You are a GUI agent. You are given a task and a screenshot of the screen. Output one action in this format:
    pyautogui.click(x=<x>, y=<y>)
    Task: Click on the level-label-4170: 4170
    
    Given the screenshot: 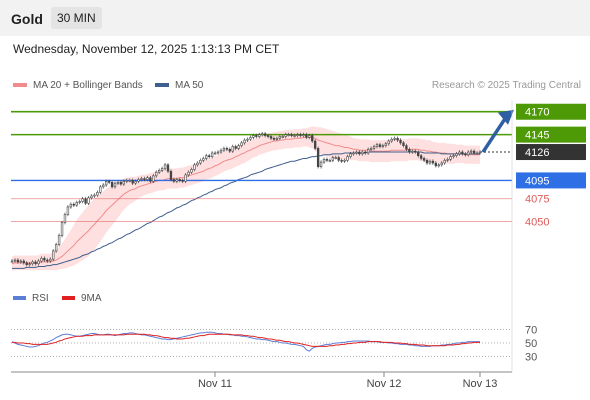 What is the action you would take?
    pyautogui.click(x=537, y=113)
    